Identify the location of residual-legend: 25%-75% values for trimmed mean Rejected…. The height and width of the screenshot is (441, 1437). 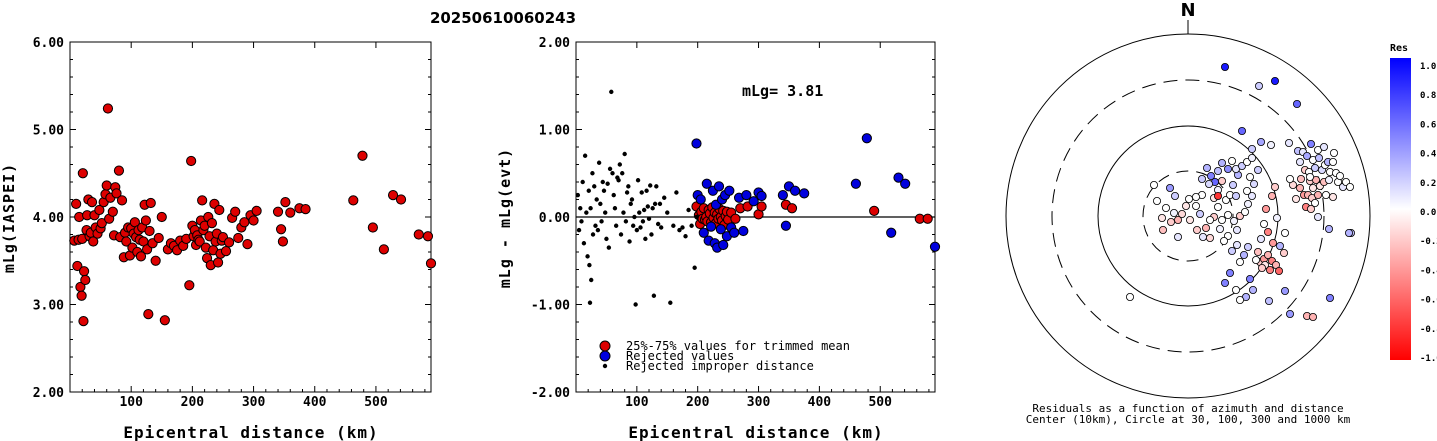
(724, 356).